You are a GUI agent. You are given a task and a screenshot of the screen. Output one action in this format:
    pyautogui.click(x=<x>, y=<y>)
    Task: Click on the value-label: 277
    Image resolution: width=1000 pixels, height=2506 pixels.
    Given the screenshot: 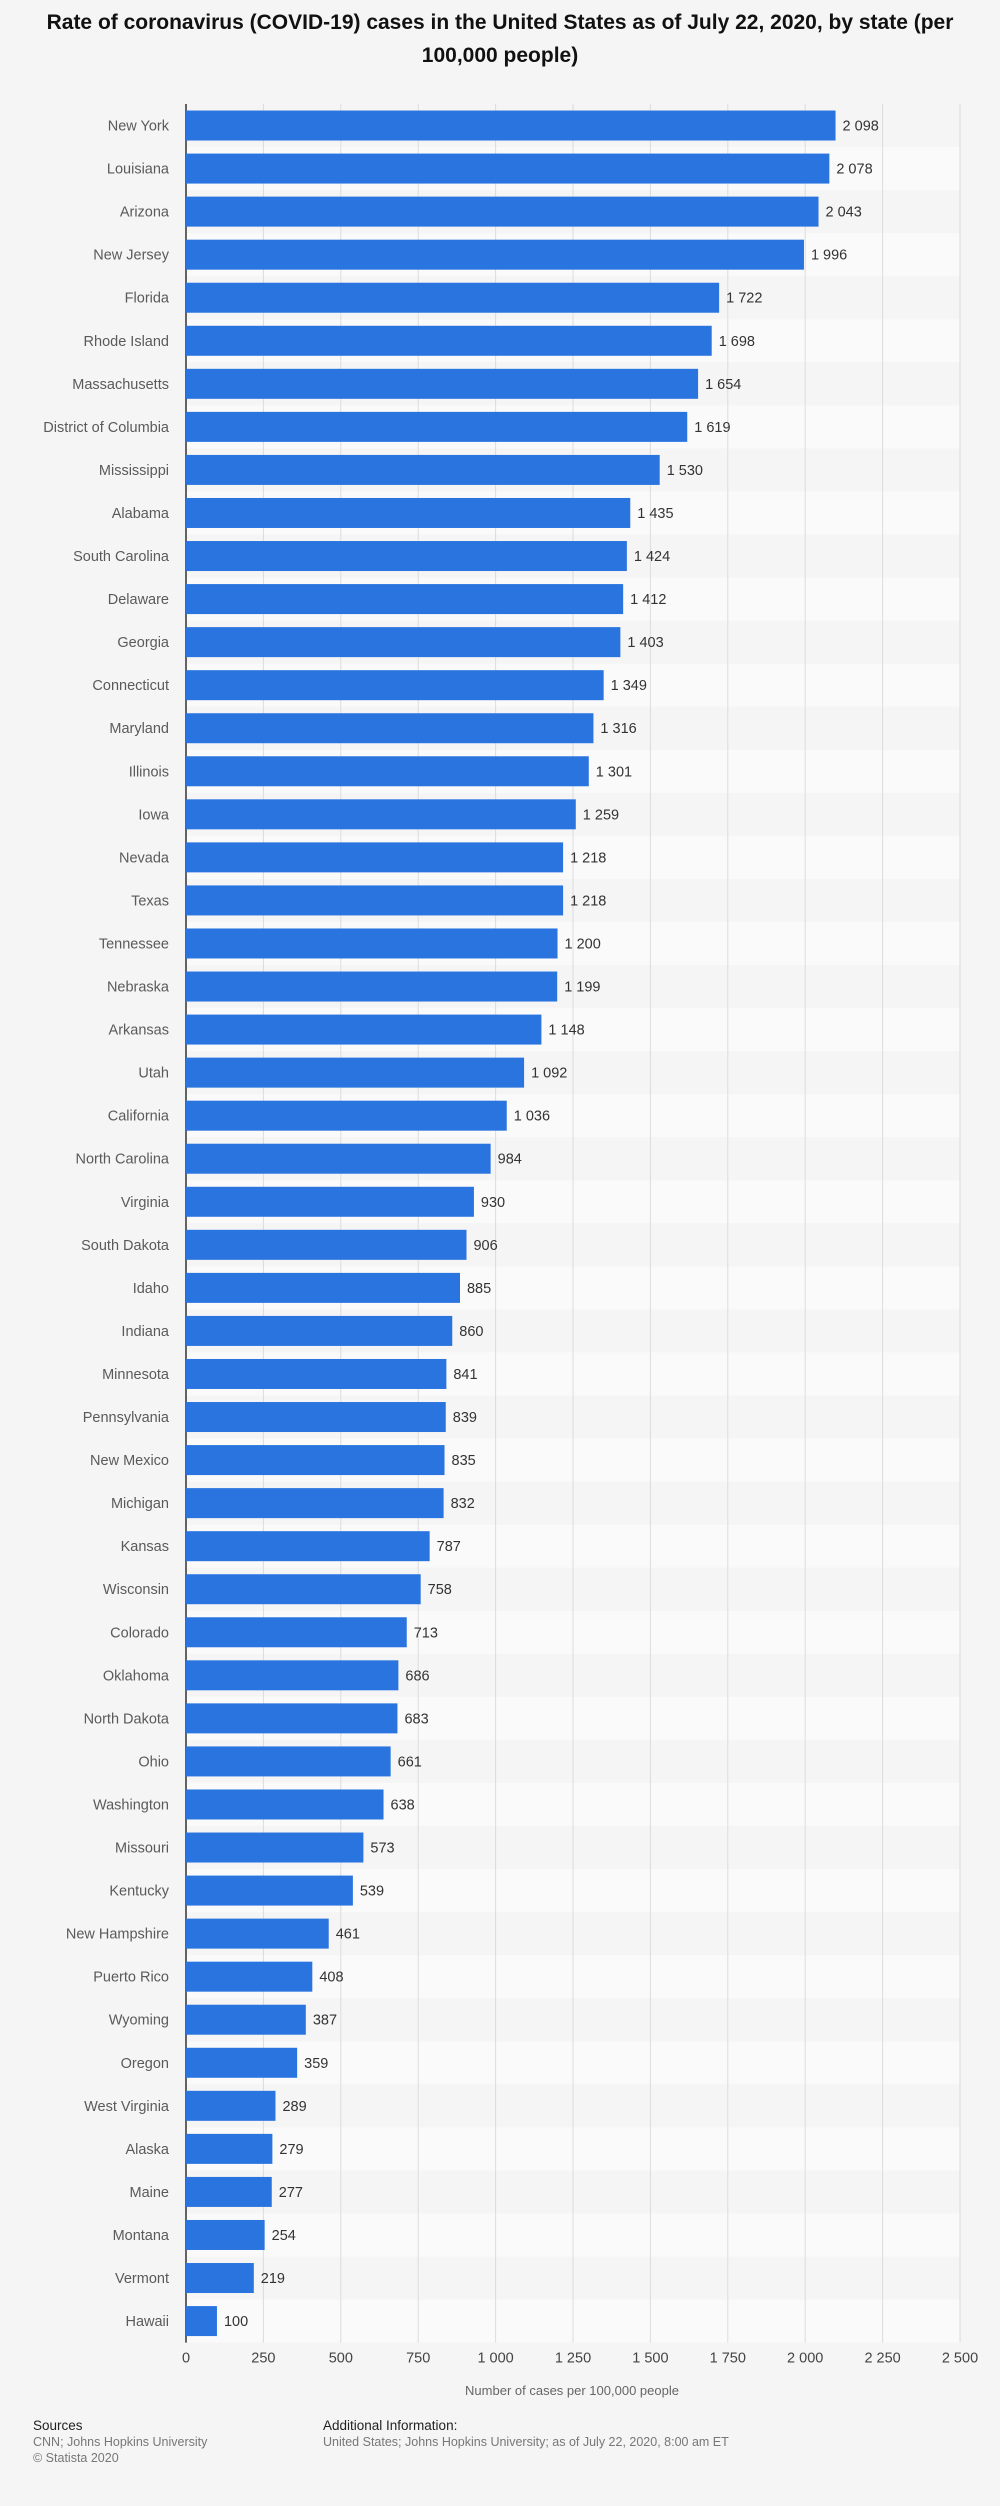 What is the action you would take?
    pyautogui.click(x=291, y=2193)
    